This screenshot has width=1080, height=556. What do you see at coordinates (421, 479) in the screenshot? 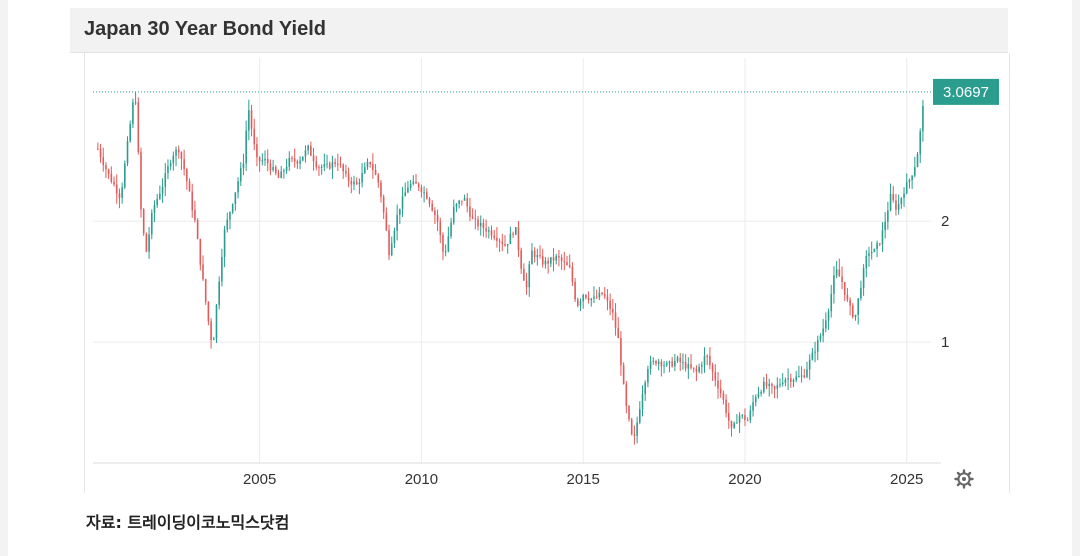
I see `x-tick-label: 2010` at bounding box center [421, 479].